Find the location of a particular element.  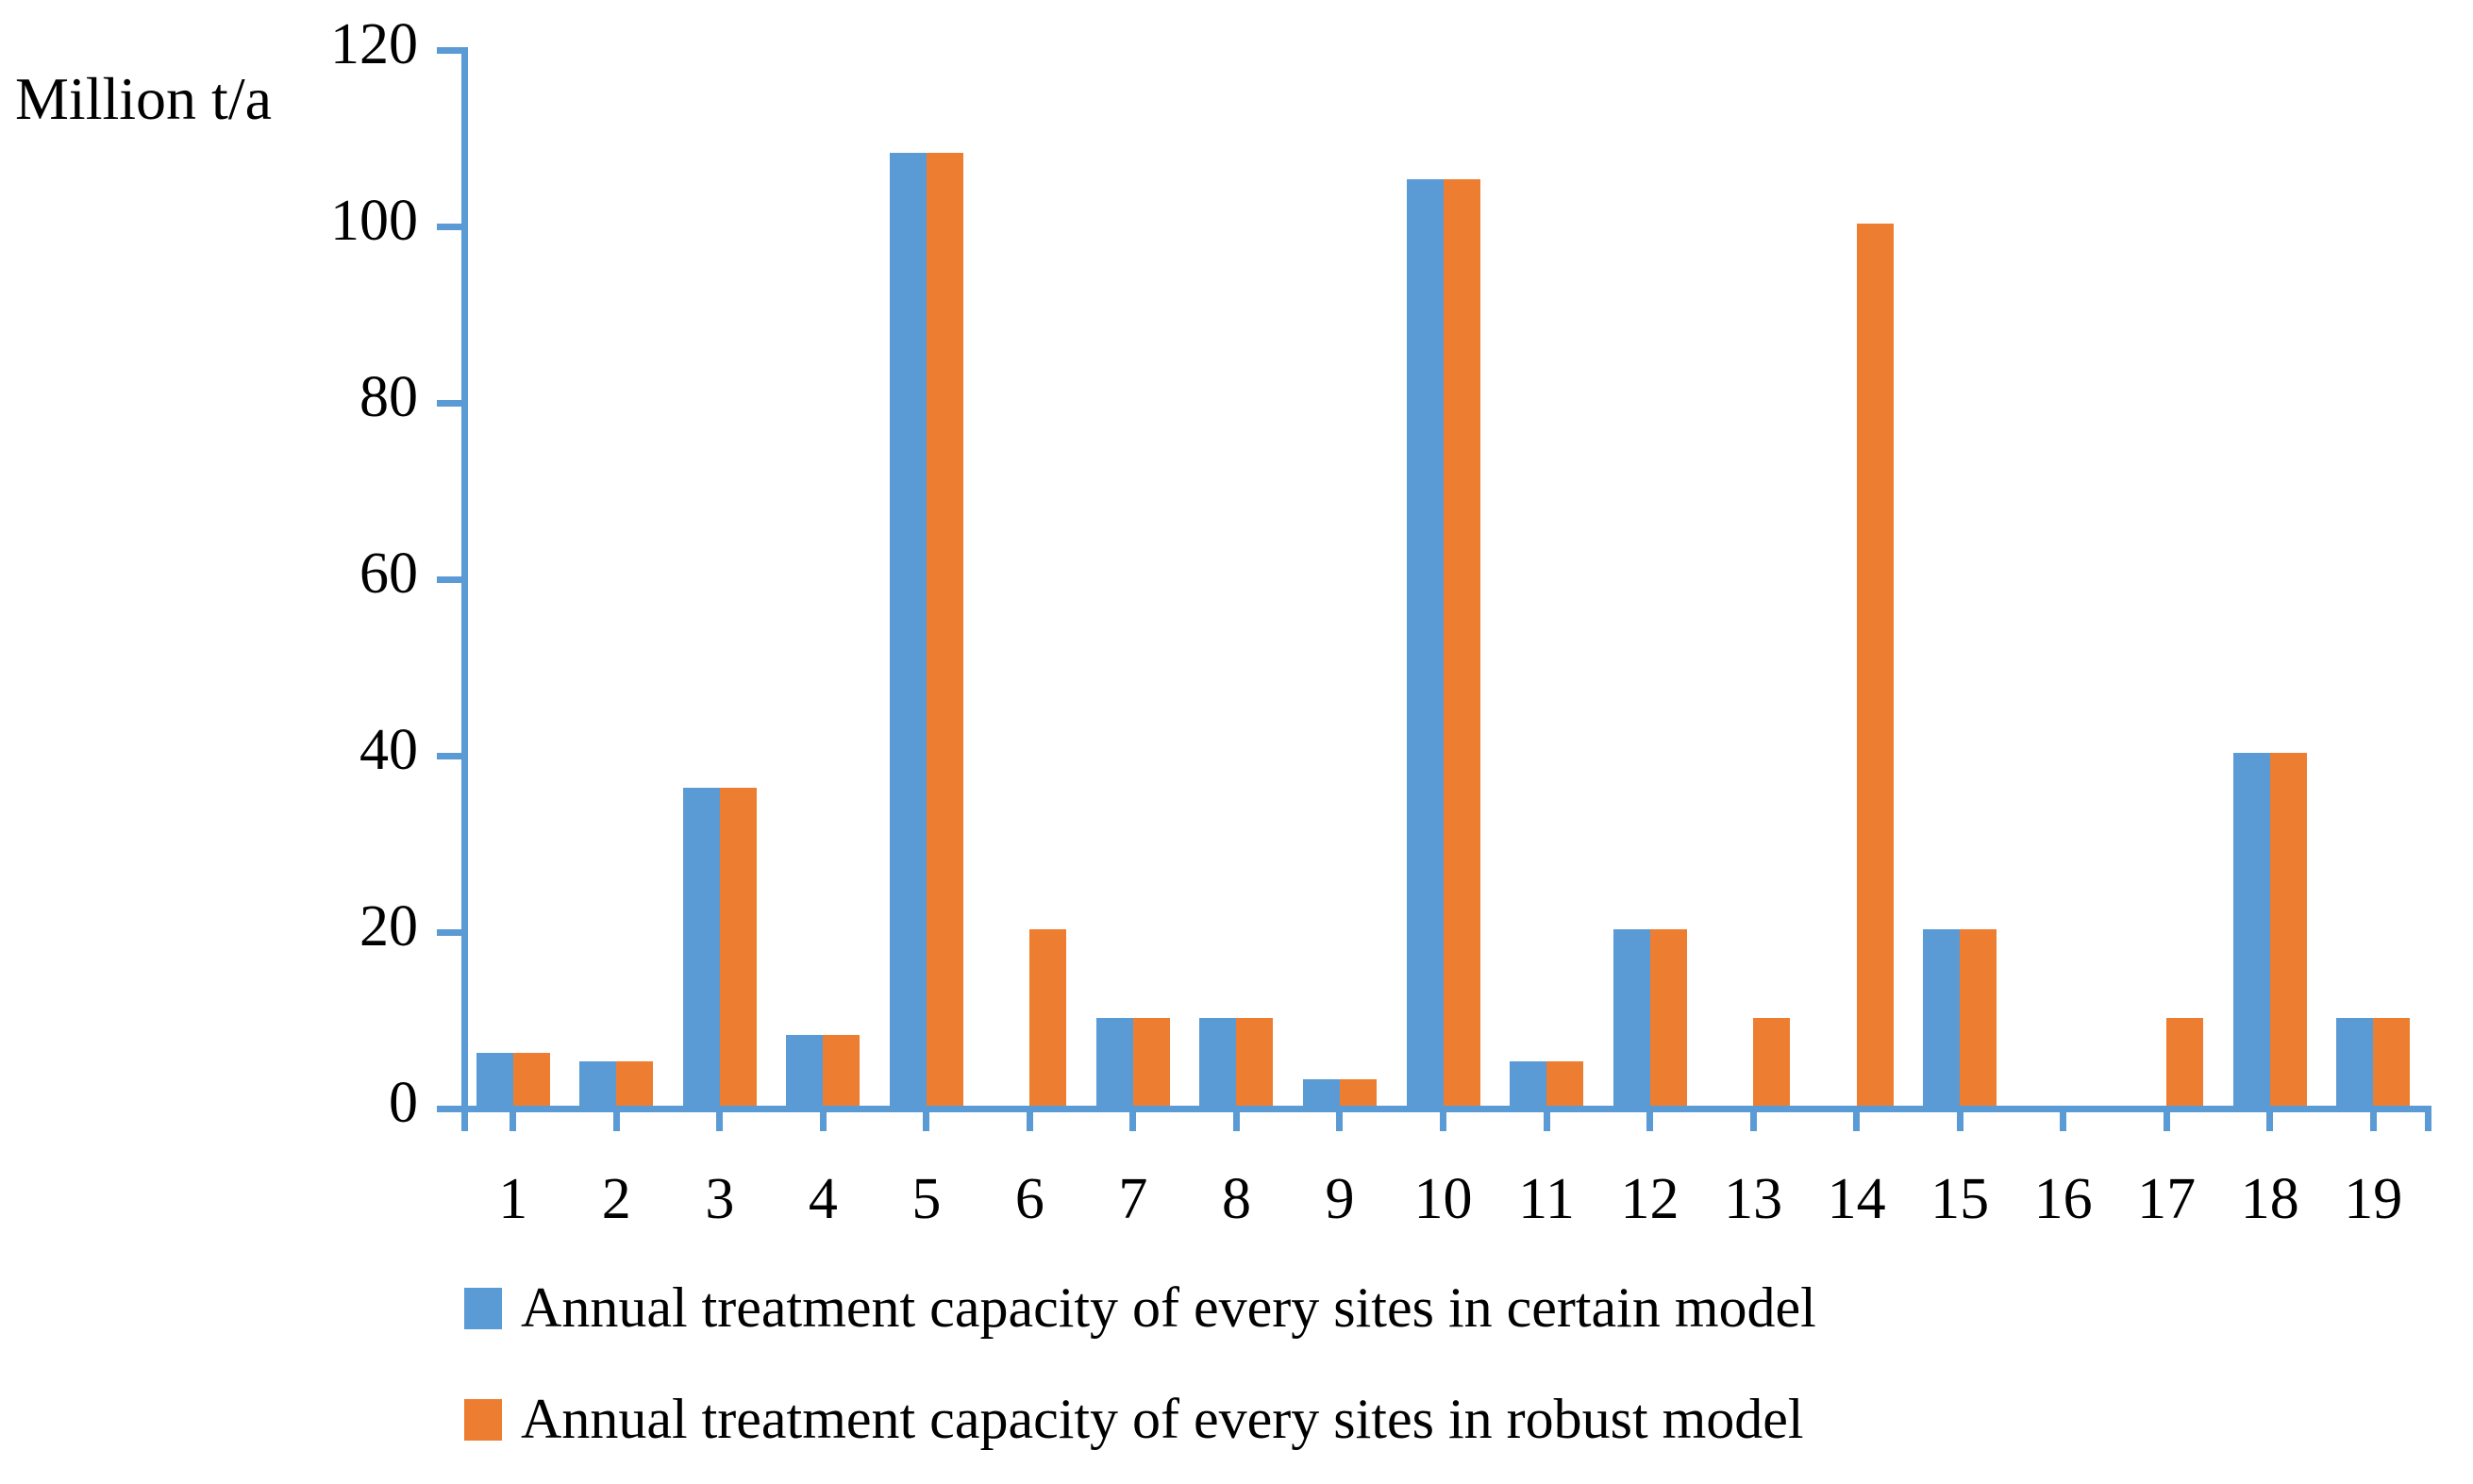

y-axis-line is located at coordinates (464, 589).